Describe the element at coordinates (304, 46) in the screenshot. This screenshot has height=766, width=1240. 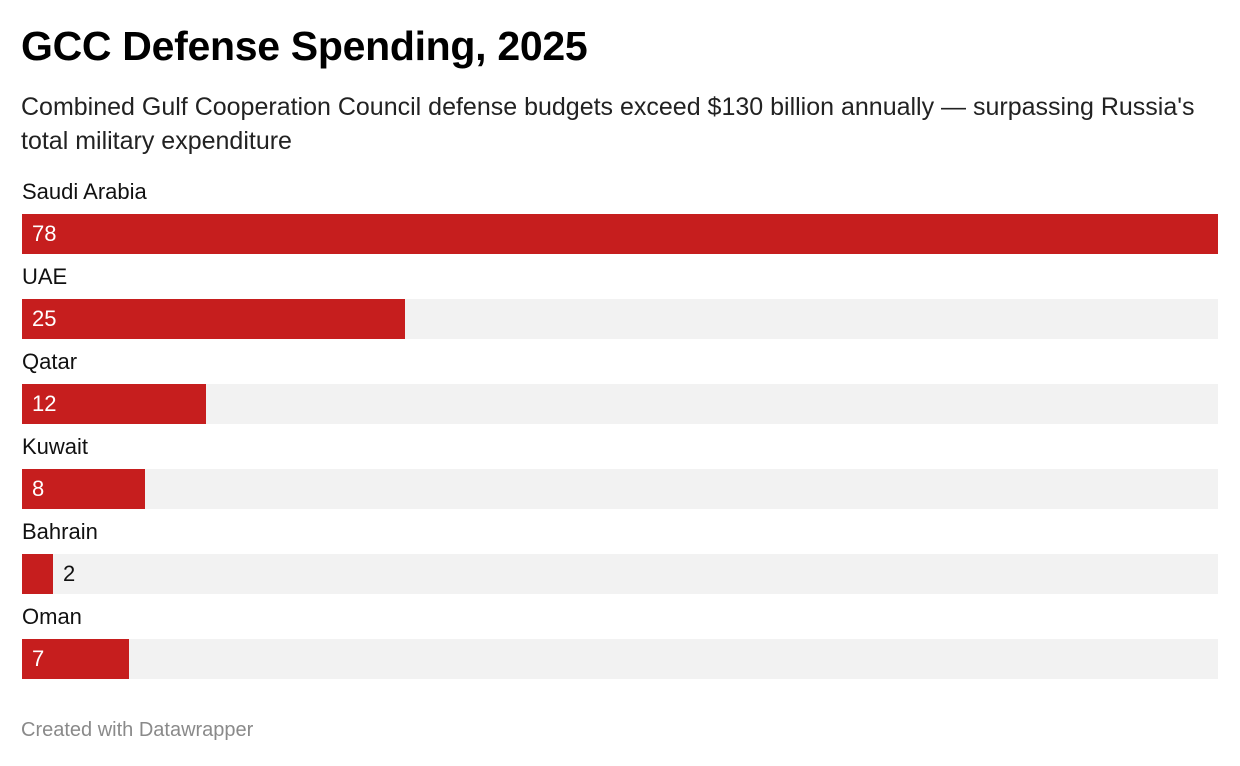
I see `chart-title: GCC Defense Spending, 2025` at that location.